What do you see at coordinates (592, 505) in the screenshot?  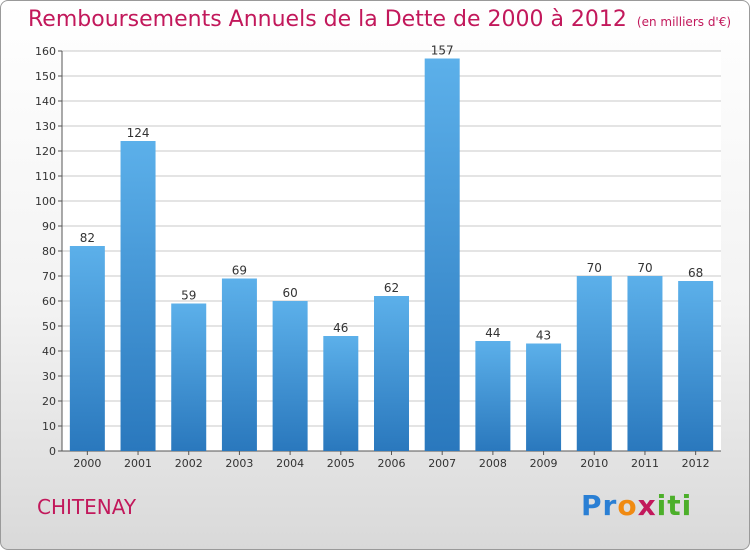 I see `logo-letter: P` at bounding box center [592, 505].